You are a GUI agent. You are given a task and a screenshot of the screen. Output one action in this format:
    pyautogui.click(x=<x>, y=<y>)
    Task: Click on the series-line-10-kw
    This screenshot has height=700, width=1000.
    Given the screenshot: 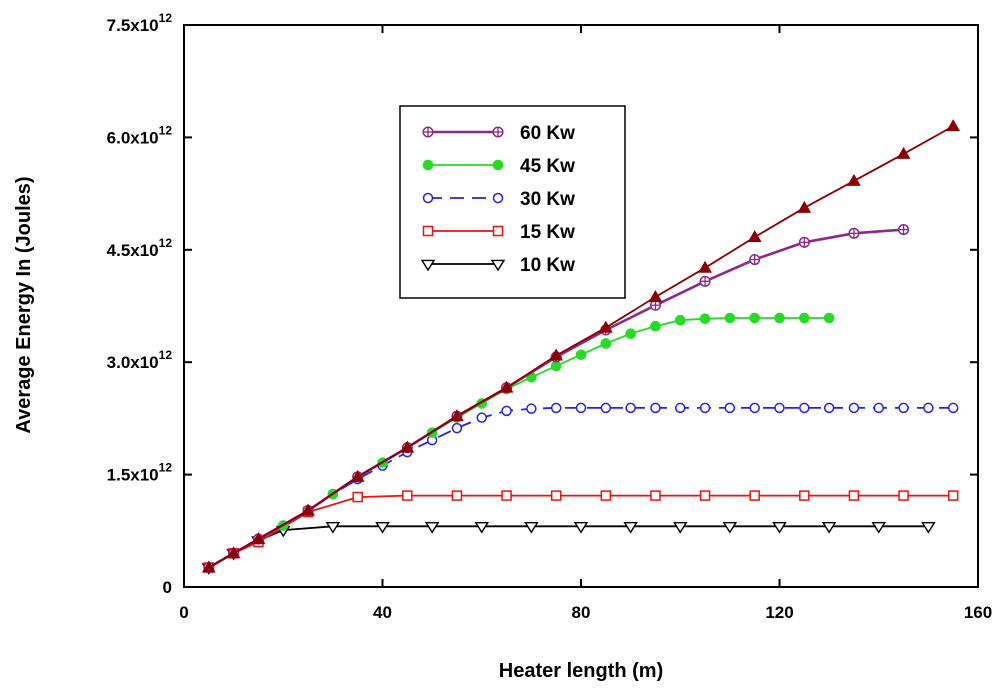 What is the action you would take?
    pyautogui.click(x=568, y=547)
    